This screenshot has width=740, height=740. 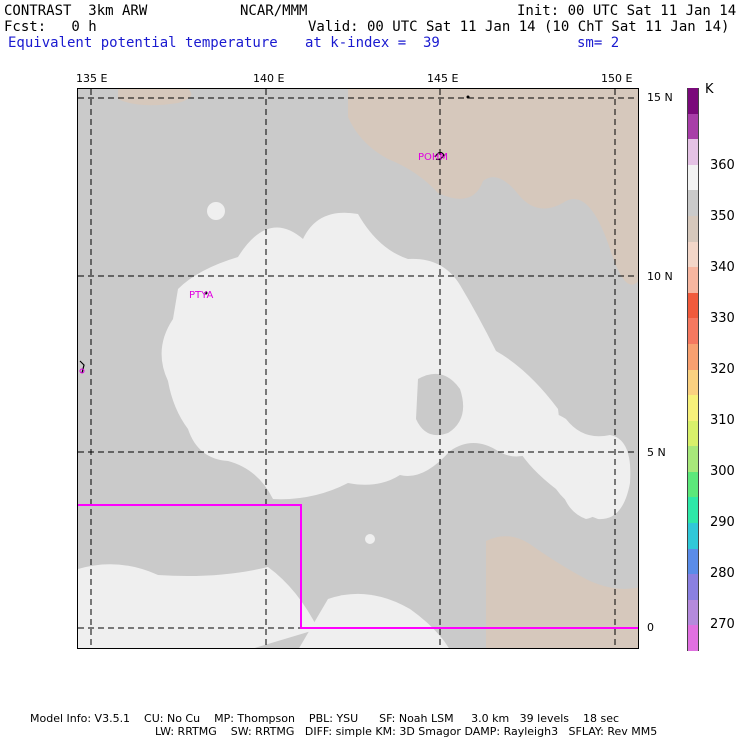 I want to click on light-region-east-patch, so click(x=581, y=499).